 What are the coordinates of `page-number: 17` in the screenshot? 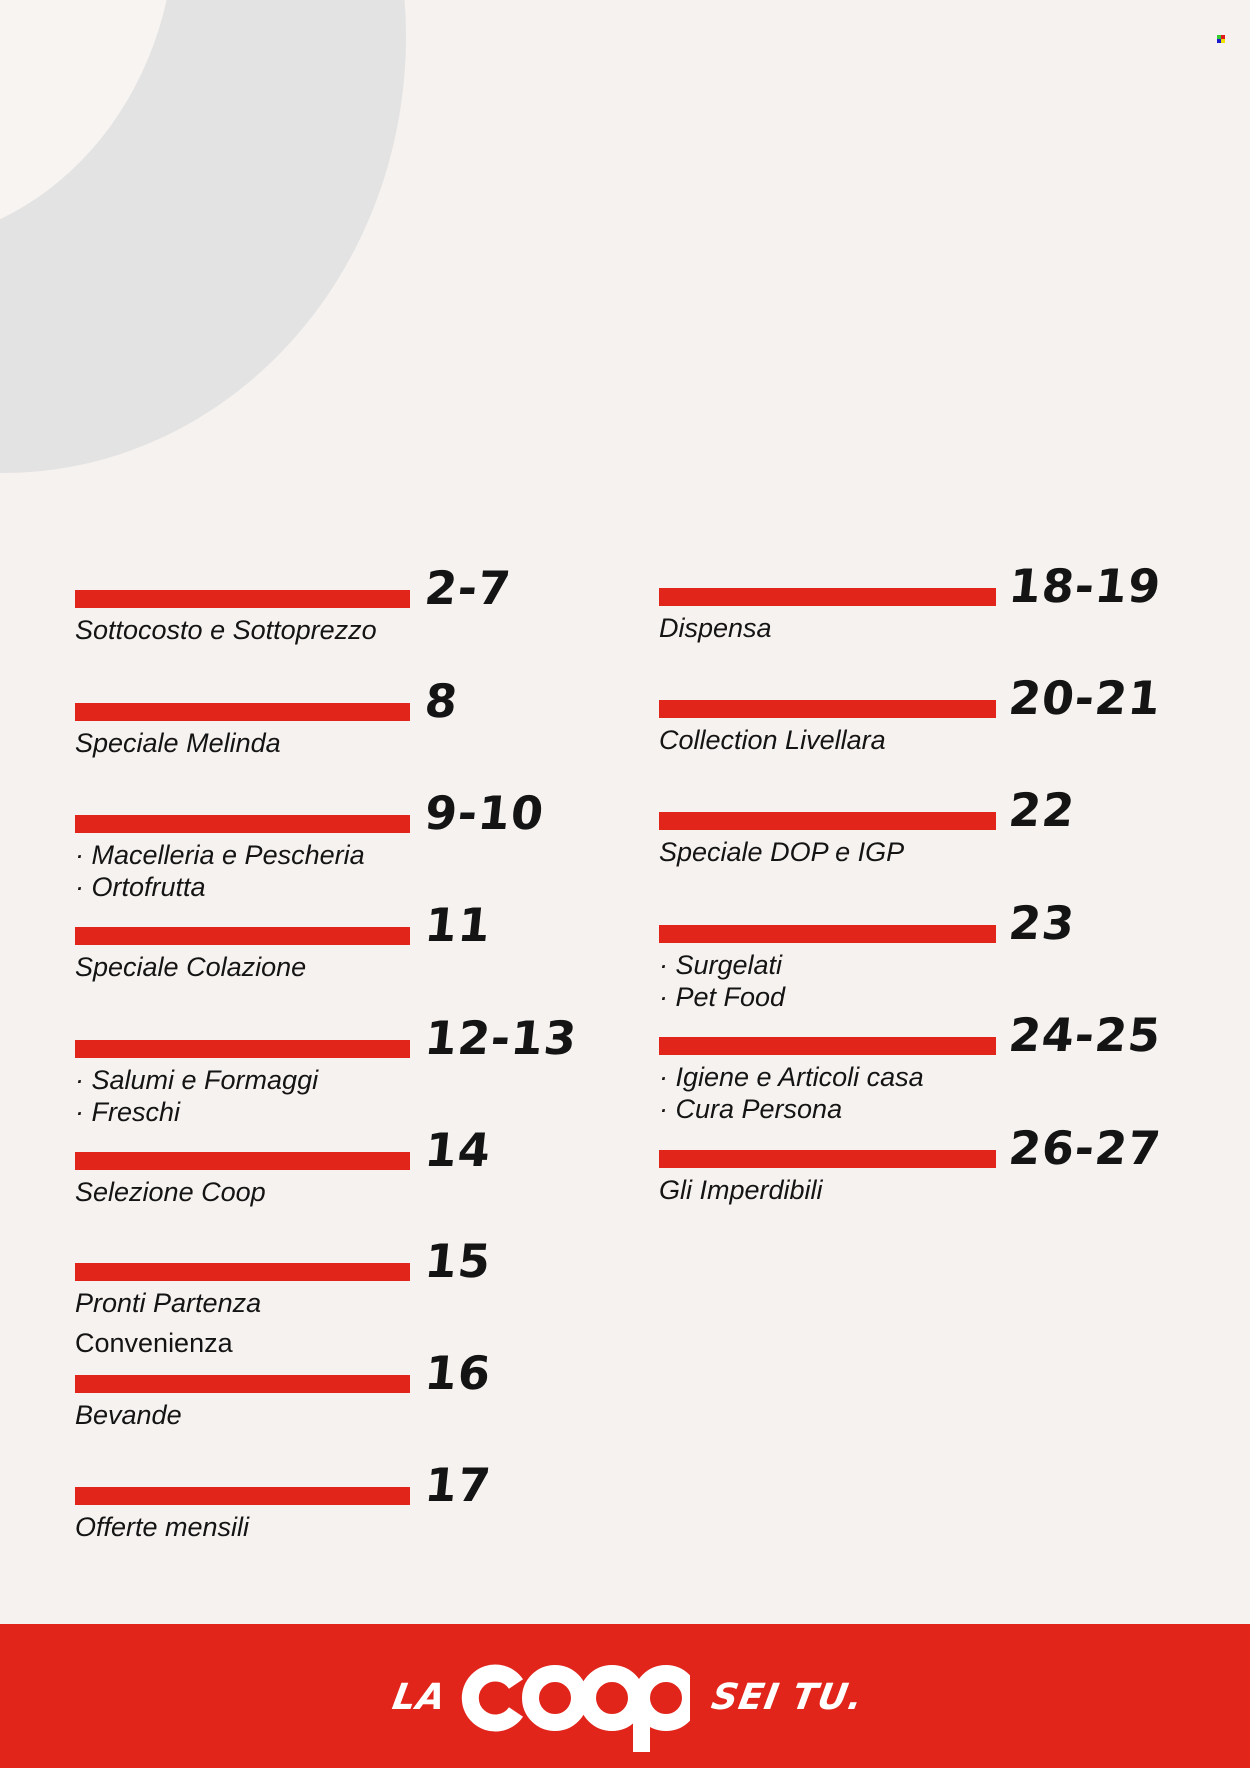 It's located at (458, 1485).